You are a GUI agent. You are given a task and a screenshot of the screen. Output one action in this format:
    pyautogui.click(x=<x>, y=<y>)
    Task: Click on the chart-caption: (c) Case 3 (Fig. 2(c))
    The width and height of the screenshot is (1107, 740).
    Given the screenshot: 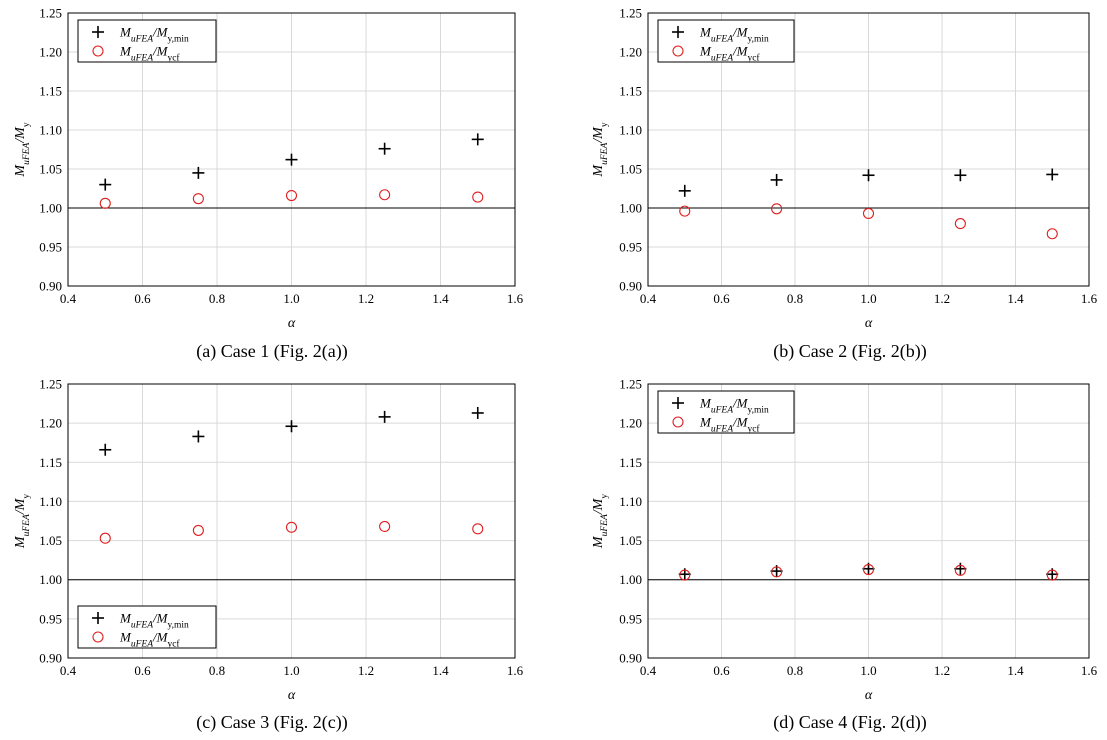 What is the action you would take?
    pyautogui.click(x=271, y=722)
    